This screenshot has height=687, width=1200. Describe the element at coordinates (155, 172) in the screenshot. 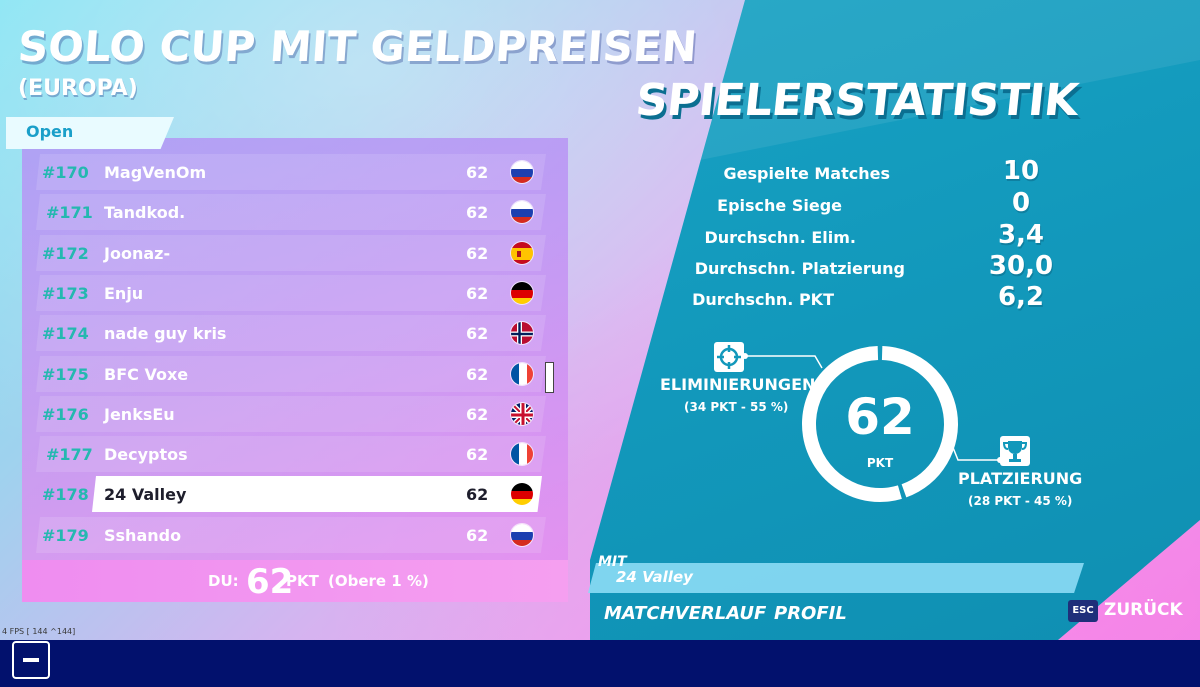

I see `leaderboard-player-name: MagVenOm` at that location.